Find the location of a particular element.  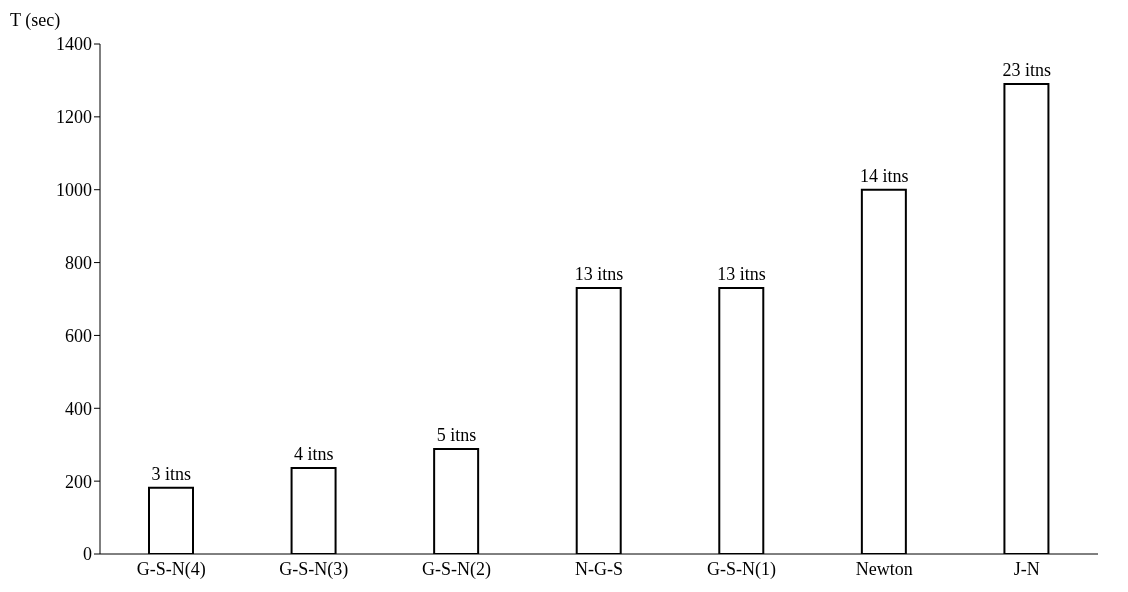

annotation: 5 itns is located at coordinates (456, 435).